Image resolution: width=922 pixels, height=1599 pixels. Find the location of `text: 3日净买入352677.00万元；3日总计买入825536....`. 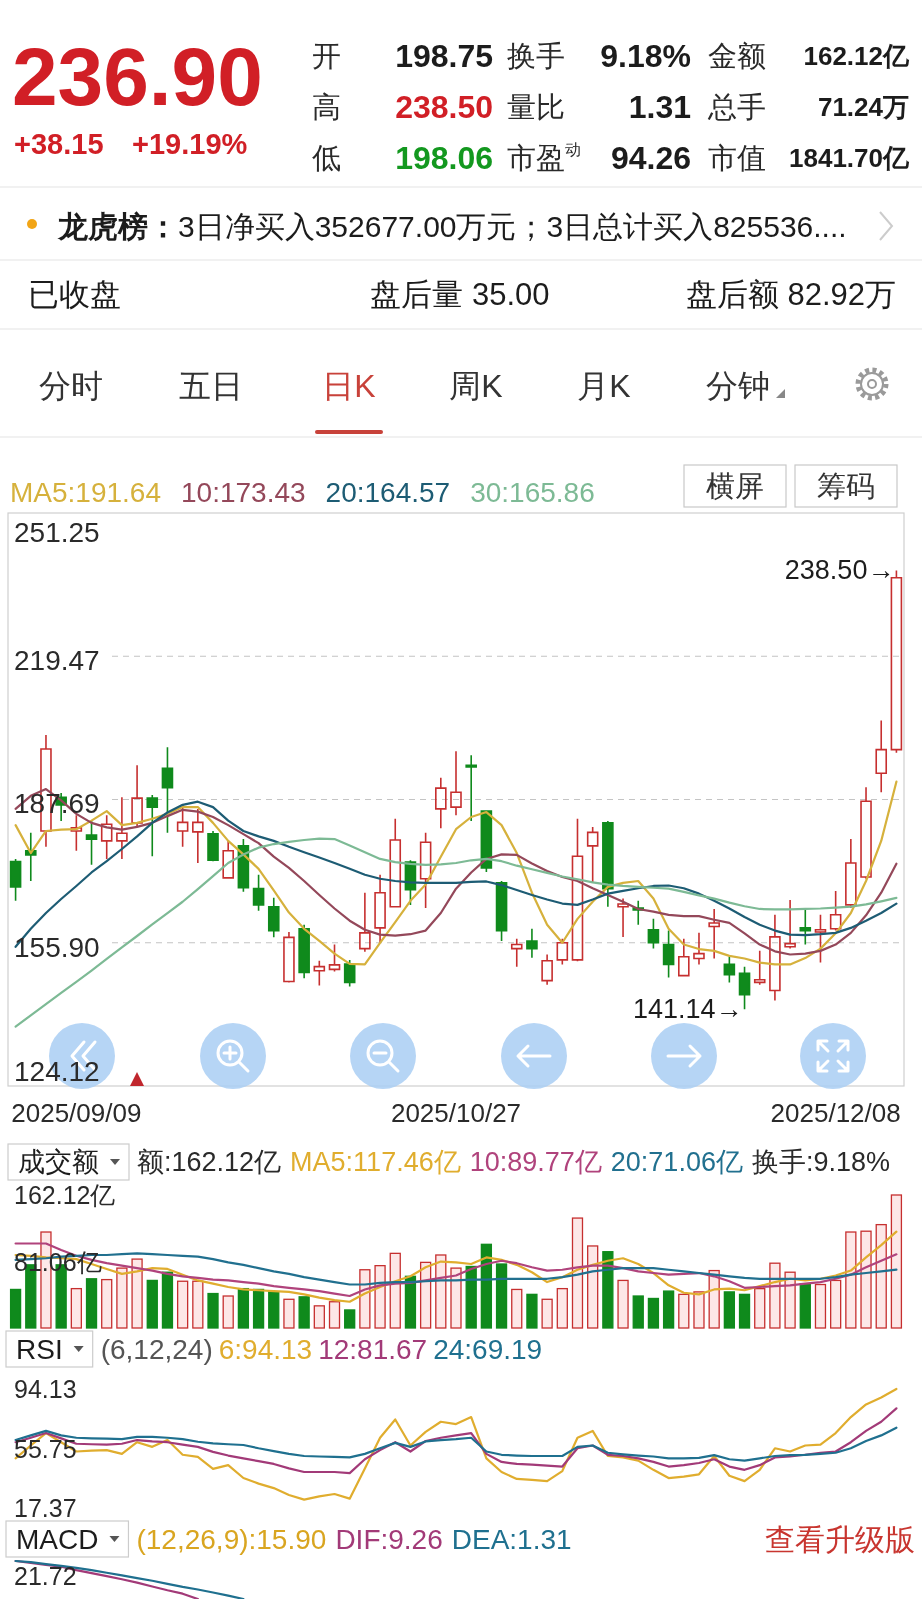

text: 3日净买入352677.00万元；3日总计买入825536.... is located at coordinates (512, 226).